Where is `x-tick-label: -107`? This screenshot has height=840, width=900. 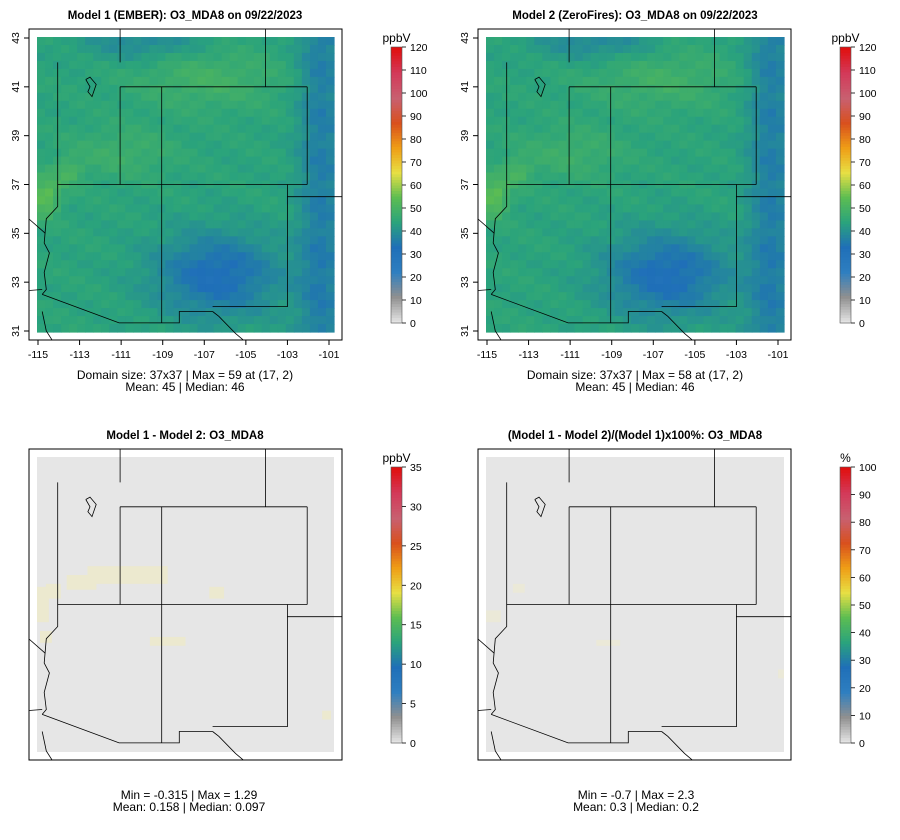 x-tick-label: -107 is located at coordinates (204, 355).